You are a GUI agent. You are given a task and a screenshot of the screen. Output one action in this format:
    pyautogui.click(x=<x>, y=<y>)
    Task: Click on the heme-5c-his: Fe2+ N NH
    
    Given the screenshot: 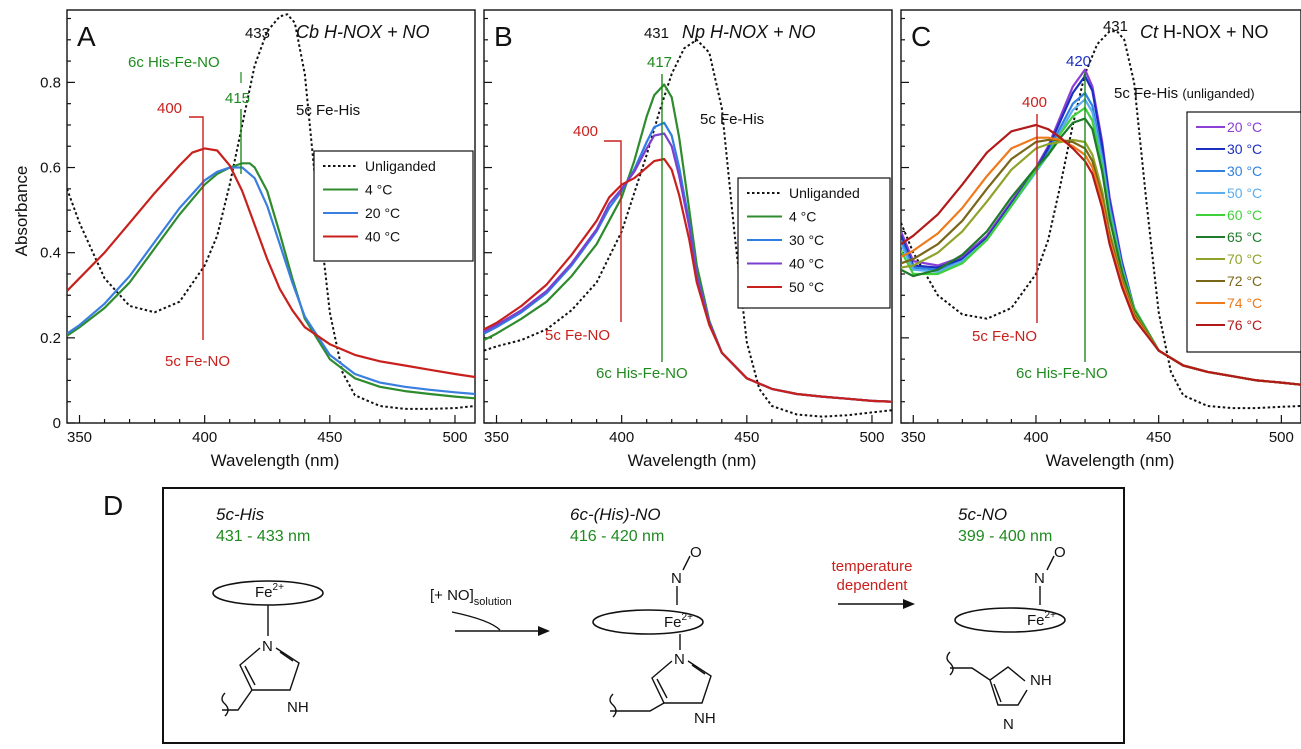 What is the action you would take?
    pyautogui.click(x=268, y=648)
    